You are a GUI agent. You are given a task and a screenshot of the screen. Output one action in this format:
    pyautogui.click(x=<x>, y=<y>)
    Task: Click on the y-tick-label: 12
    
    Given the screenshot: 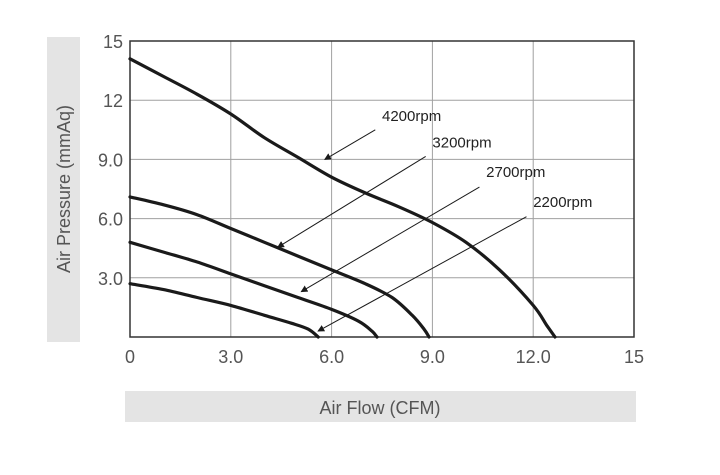 What is the action you would take?
    pyautogui.click(x=113, y=101)
    